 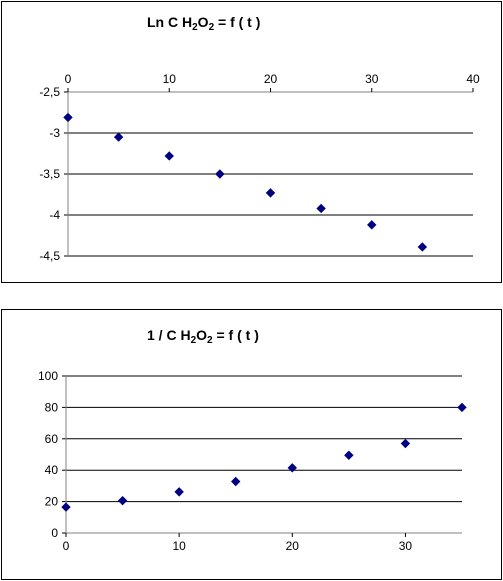 What do you see at coordinates (54, 533) in the screenshot?
I see `y-tick-label: 0` at bounding box center [54, 533].